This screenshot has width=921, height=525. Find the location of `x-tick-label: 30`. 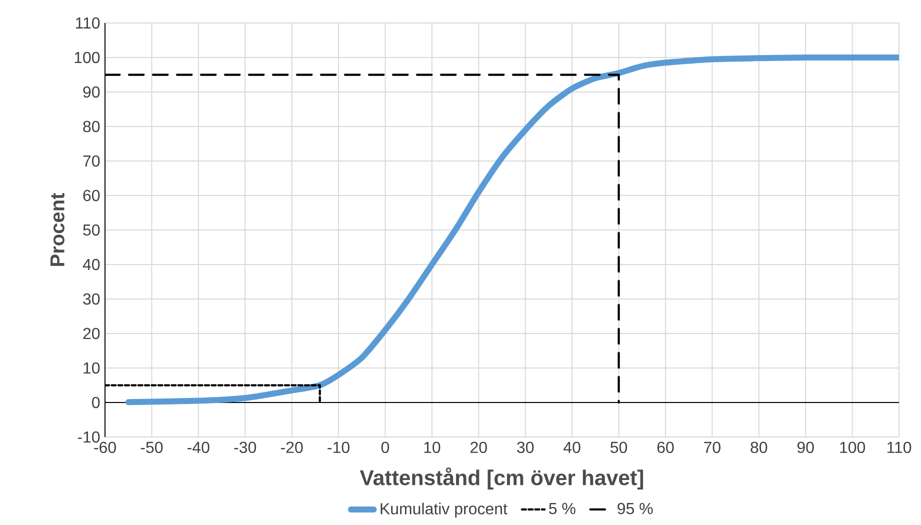

x-tick-label: 30 is located at coordinates (525, 448).